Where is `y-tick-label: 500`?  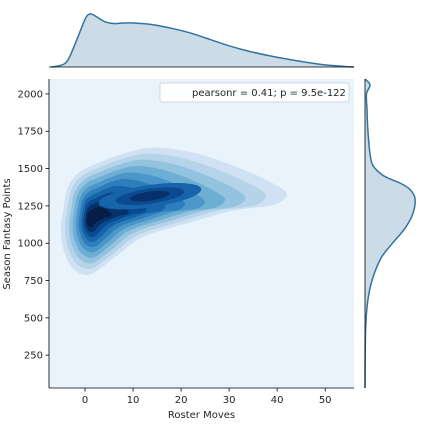
y-tick-label: 500 is located at coordinates (33, 318).